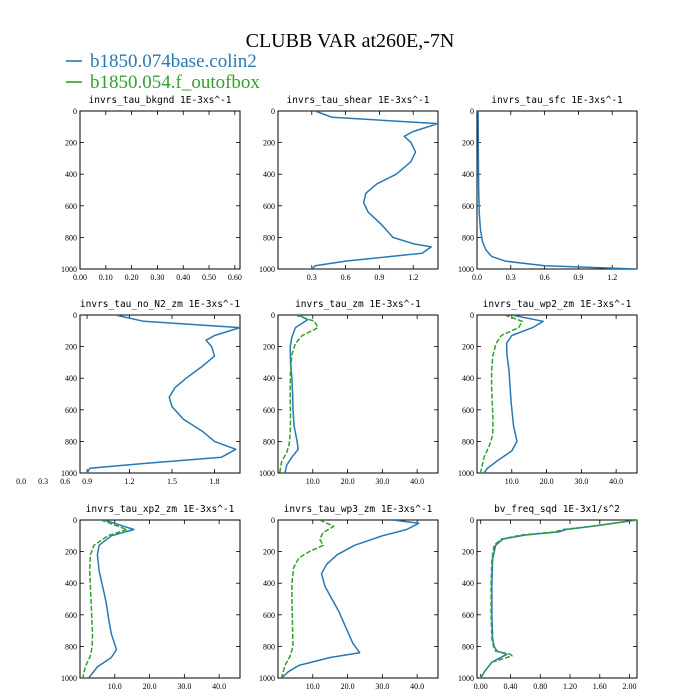 This screenshot has height=700, width=700. Describe the element at coordinates (175, 82) in the screenshot. I see `legend-label-2: b1850.054.f_outofbox` at that location.